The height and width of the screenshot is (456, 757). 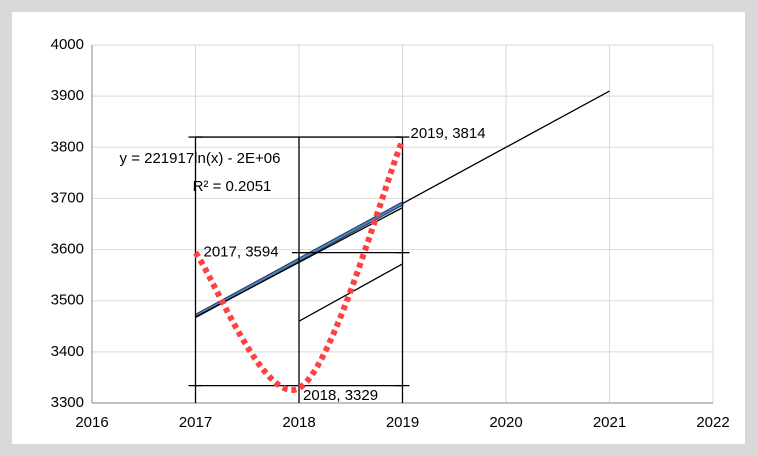 I want to click on data-label: 2019, 3814, so click(x=448, y=133).